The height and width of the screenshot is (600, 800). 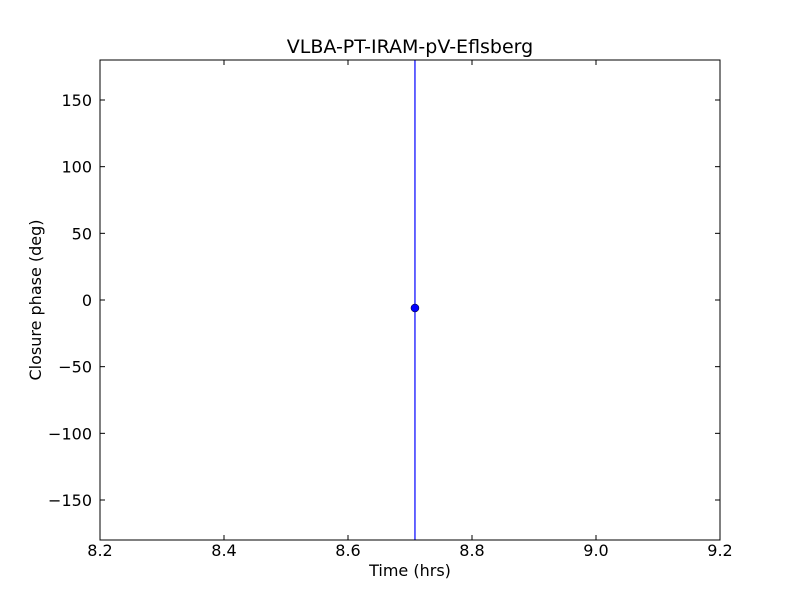 What do you see at coordinates (75, 367) in the screenshot?
I see `y-tick-label: −50` at bounding box center [75, 367].